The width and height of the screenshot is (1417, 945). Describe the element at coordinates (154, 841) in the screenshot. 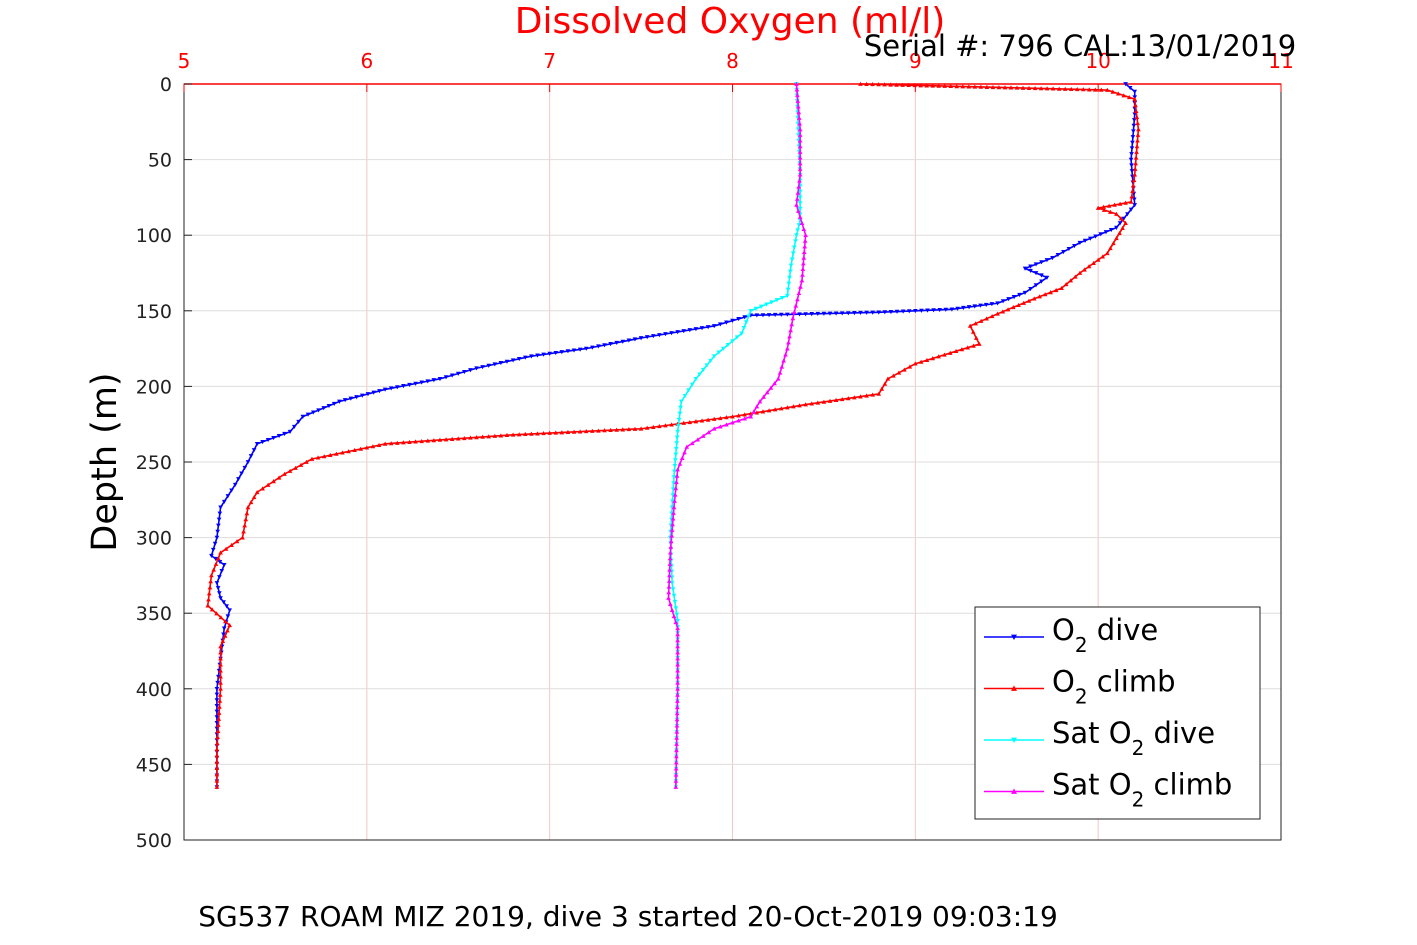

I see `y-tick-label: 500` at that location.